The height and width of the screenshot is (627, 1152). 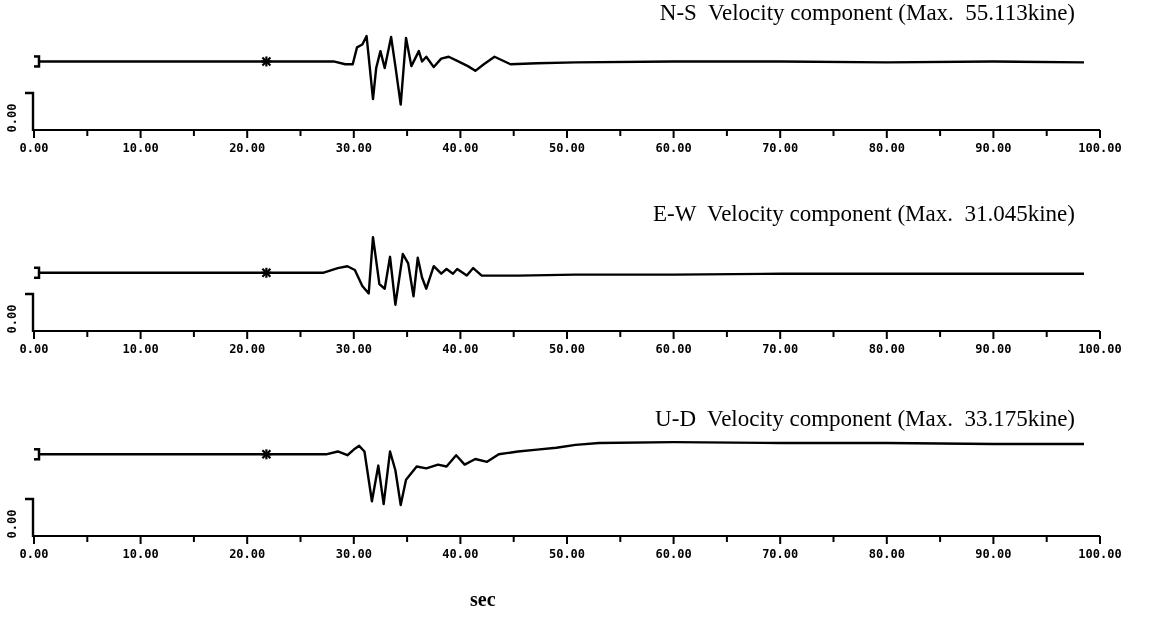 What do you see at coordinates (483, 599) in the screenshot?
I see `x-axis-title: sec` at bounding box center [483, 599].